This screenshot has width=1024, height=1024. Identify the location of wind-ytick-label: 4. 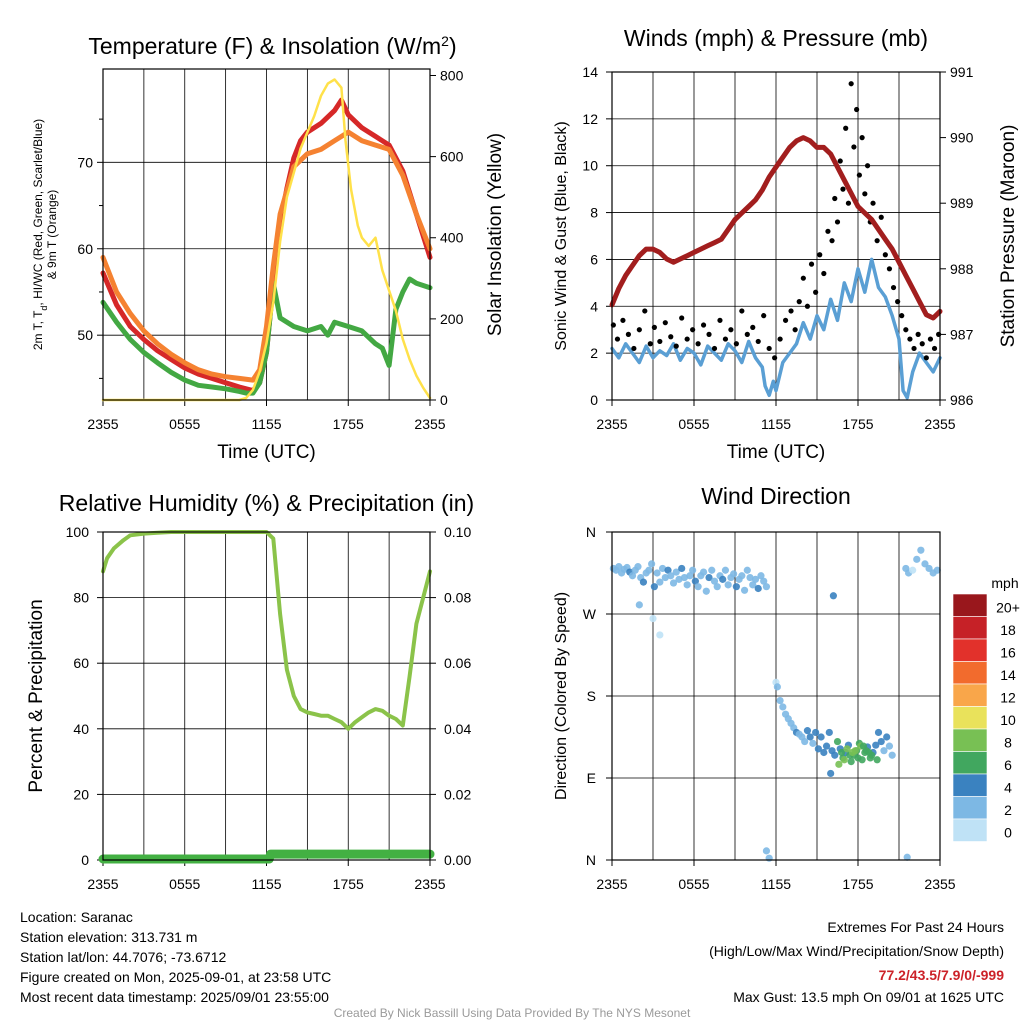
(594, 306).